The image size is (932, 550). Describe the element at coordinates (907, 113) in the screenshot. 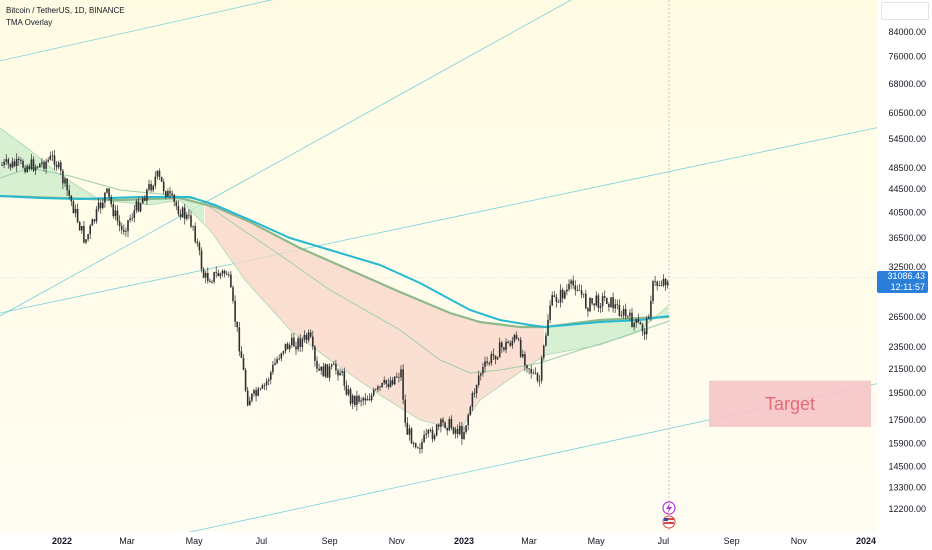

I see `y-tick-label: 60500.00` at that location.